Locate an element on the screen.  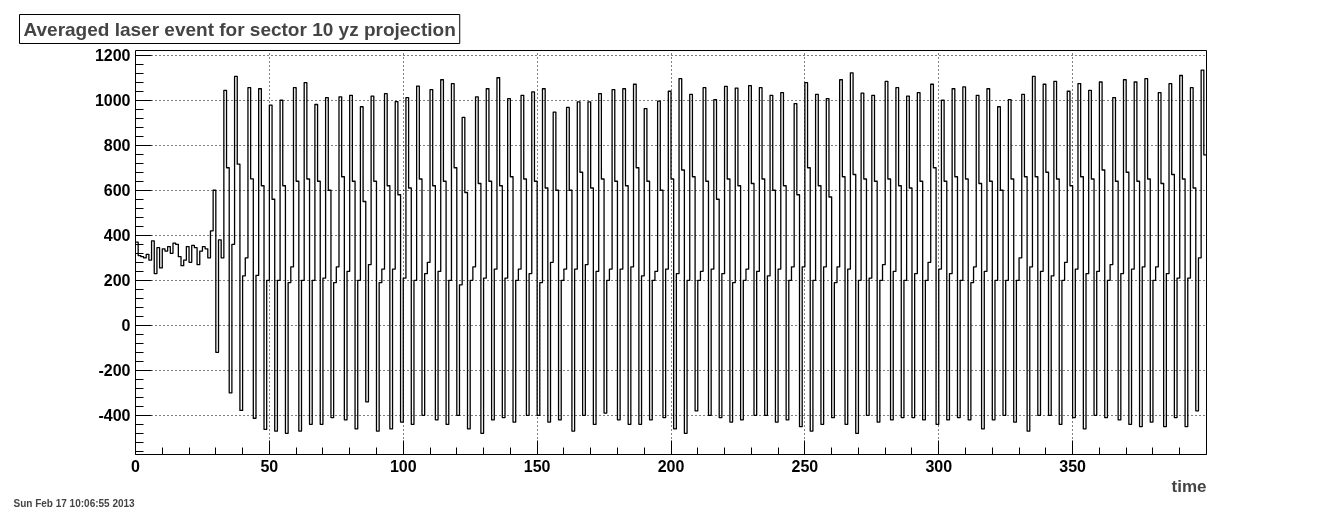
x-axis-title: time is located at coordinates (1189, 486).